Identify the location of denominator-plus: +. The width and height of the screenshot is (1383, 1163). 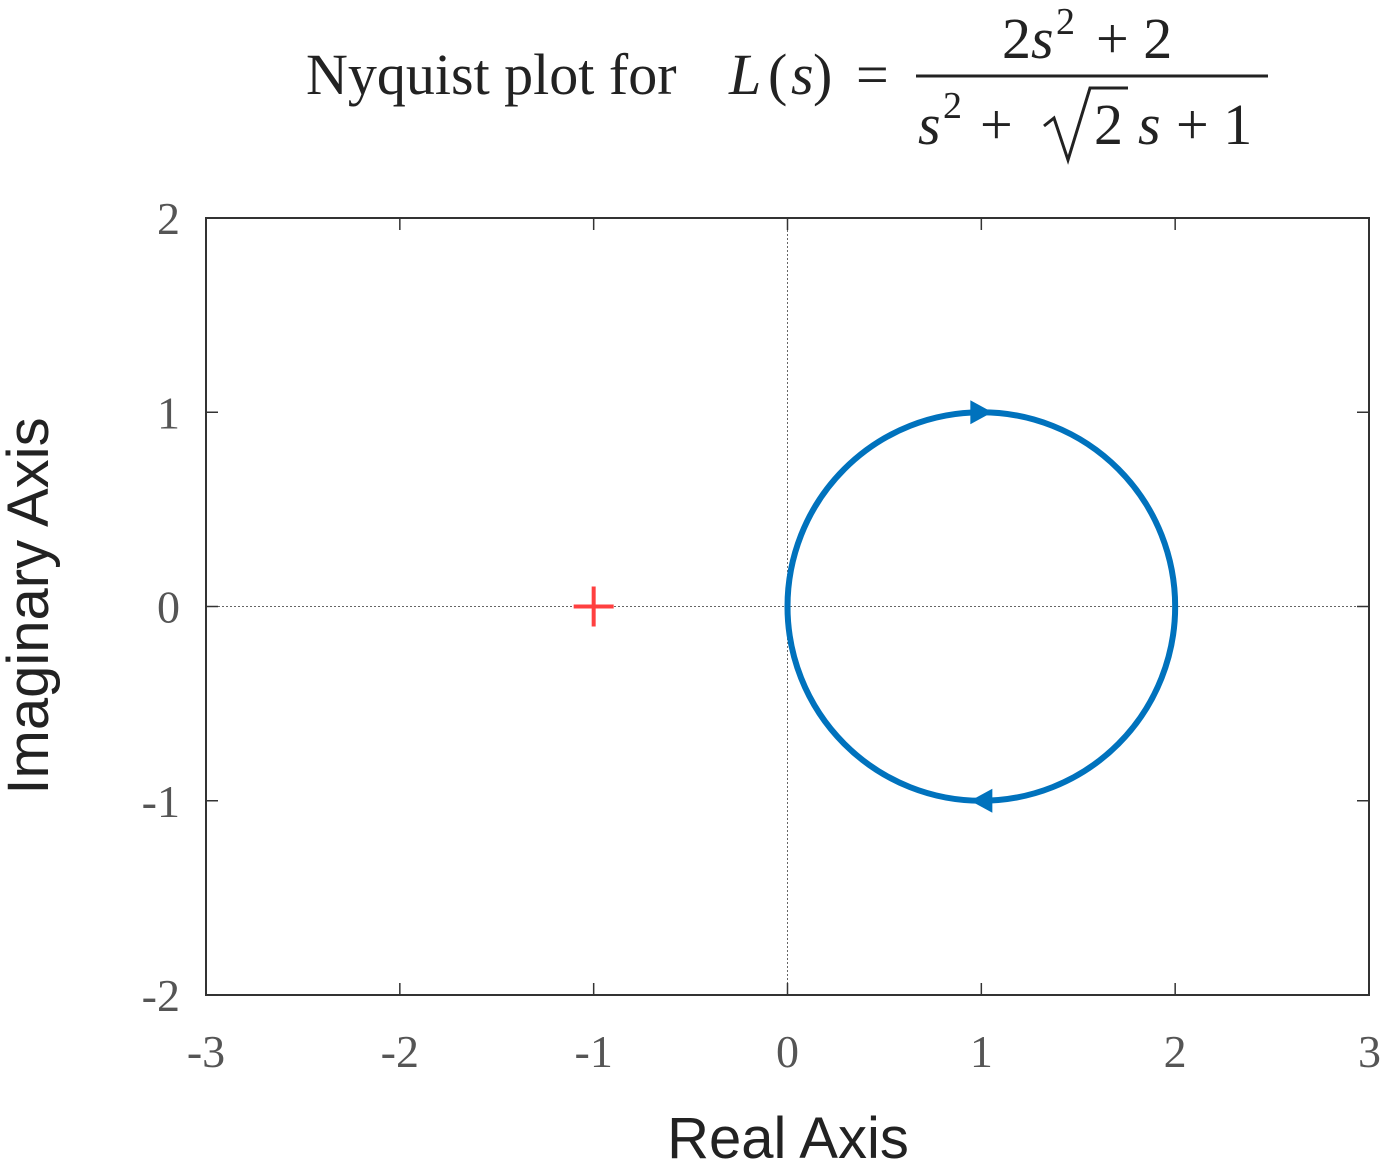
(996, 124).